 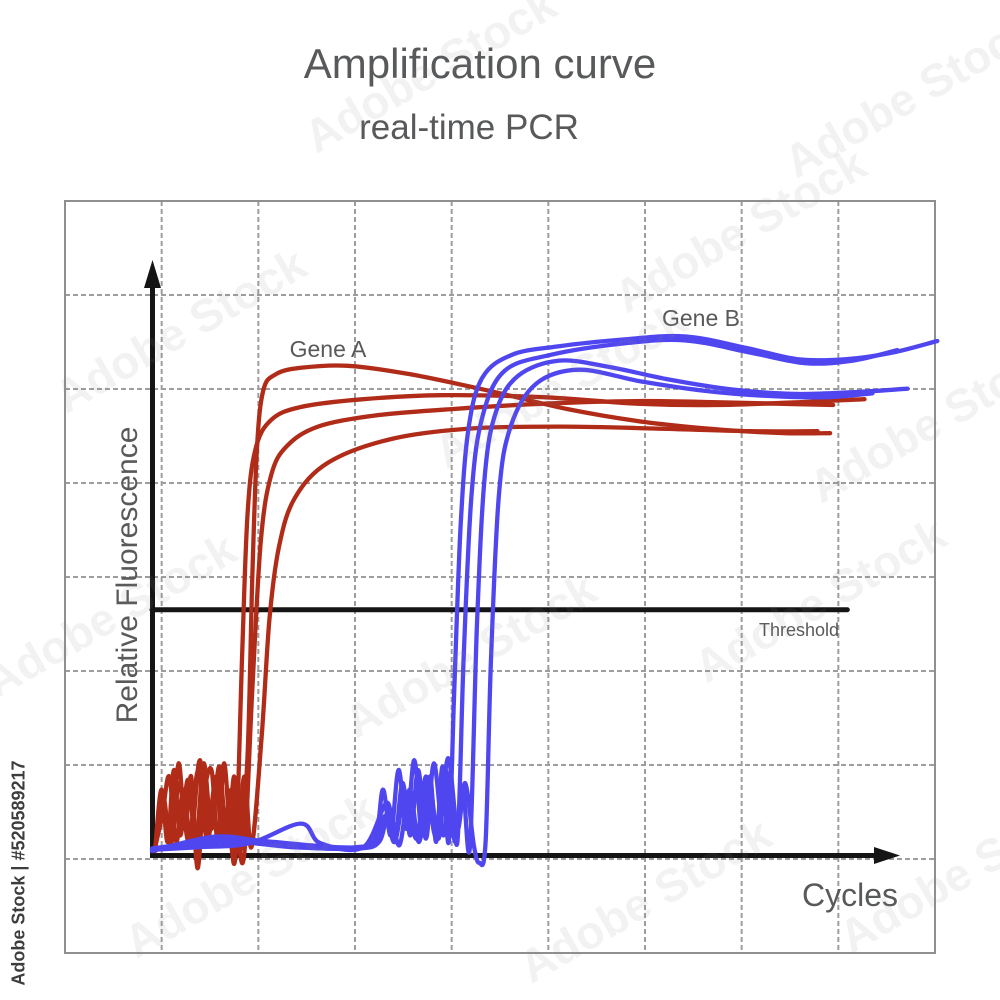 I want to click on y-axis-label: Relative Fluorescence, so click(x=127, y=575).